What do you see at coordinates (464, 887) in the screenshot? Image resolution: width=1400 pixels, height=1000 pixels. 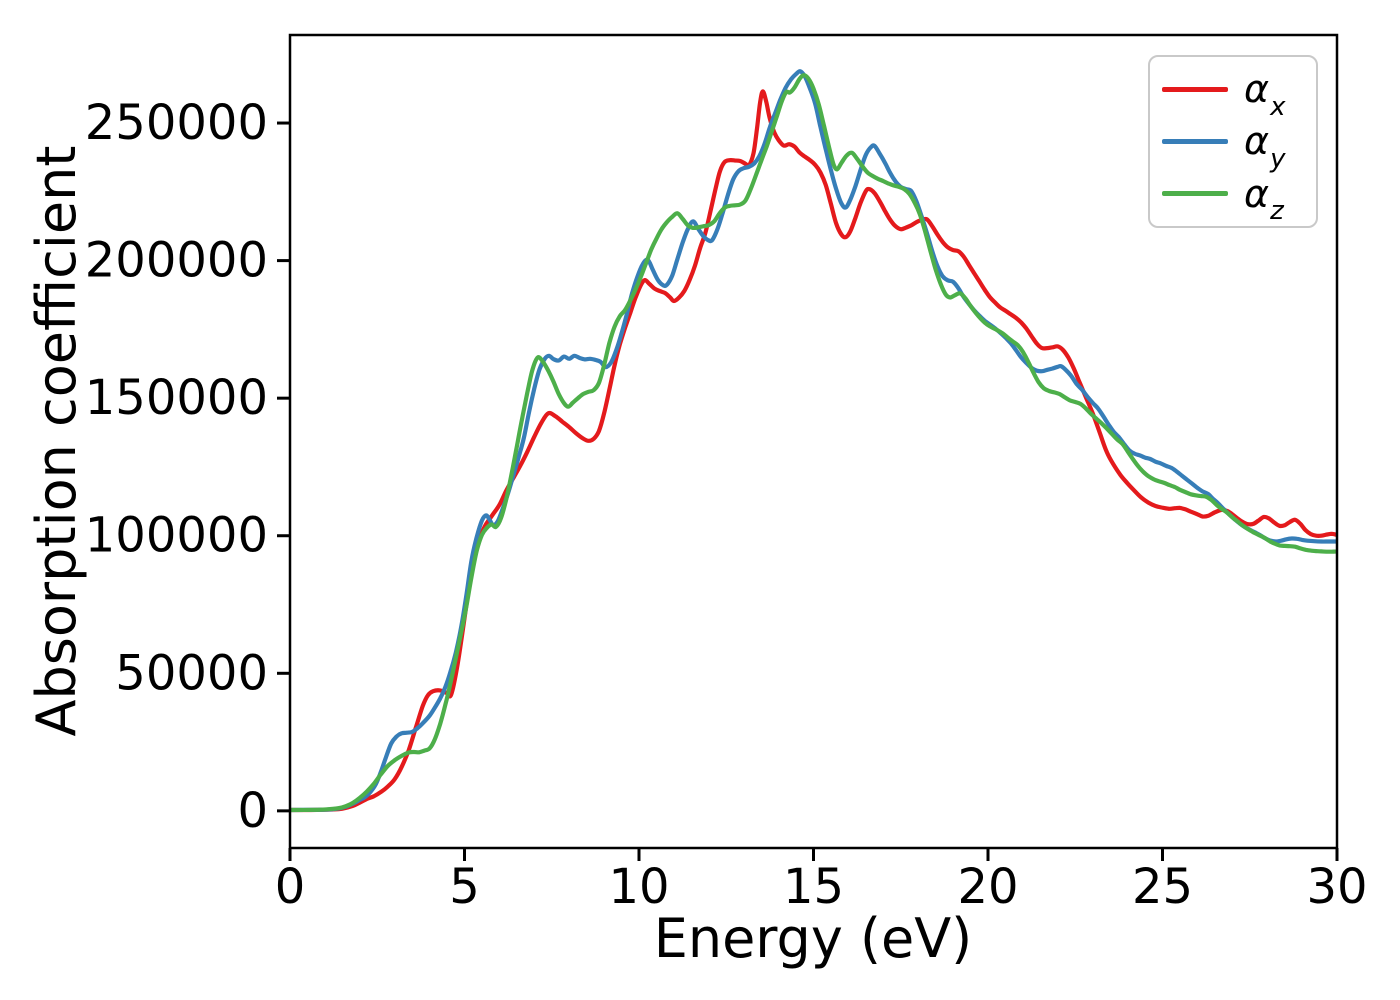 I see `x-tick-label: 5` at bounding box center [464, 887].